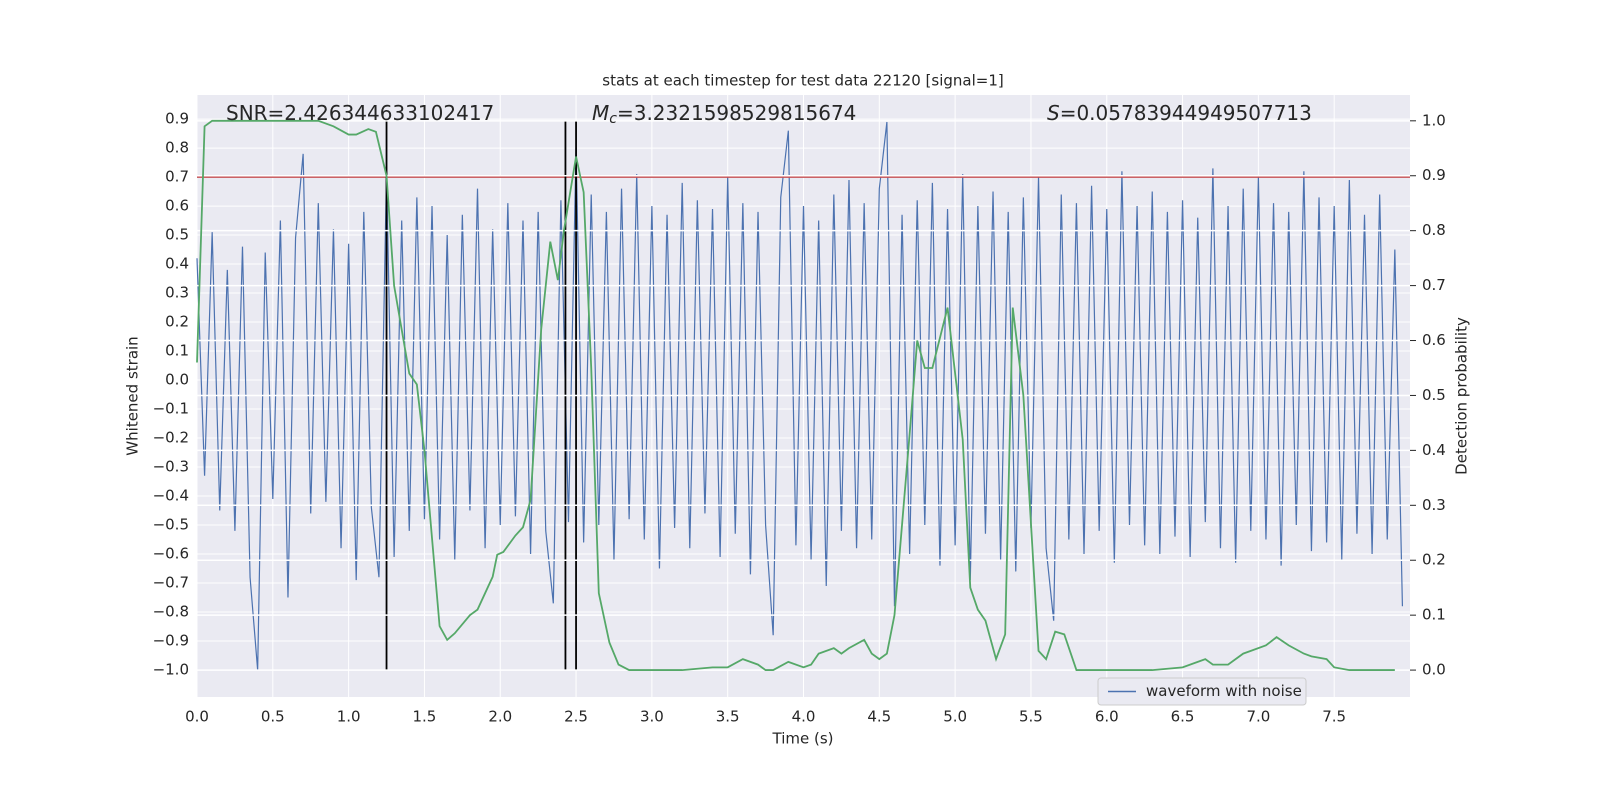 This screenshot has width=1600, height=800. What do you see at coordinates (879, 717) in the screenshot?
I see `x-tick-label: 4.5` at bounding box center [879, 717].